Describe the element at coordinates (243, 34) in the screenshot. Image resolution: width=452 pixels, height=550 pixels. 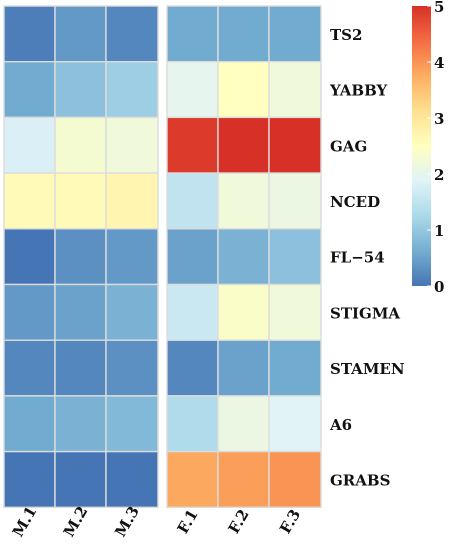
I see `heatmap-cell-TS2-F.2` at that location.